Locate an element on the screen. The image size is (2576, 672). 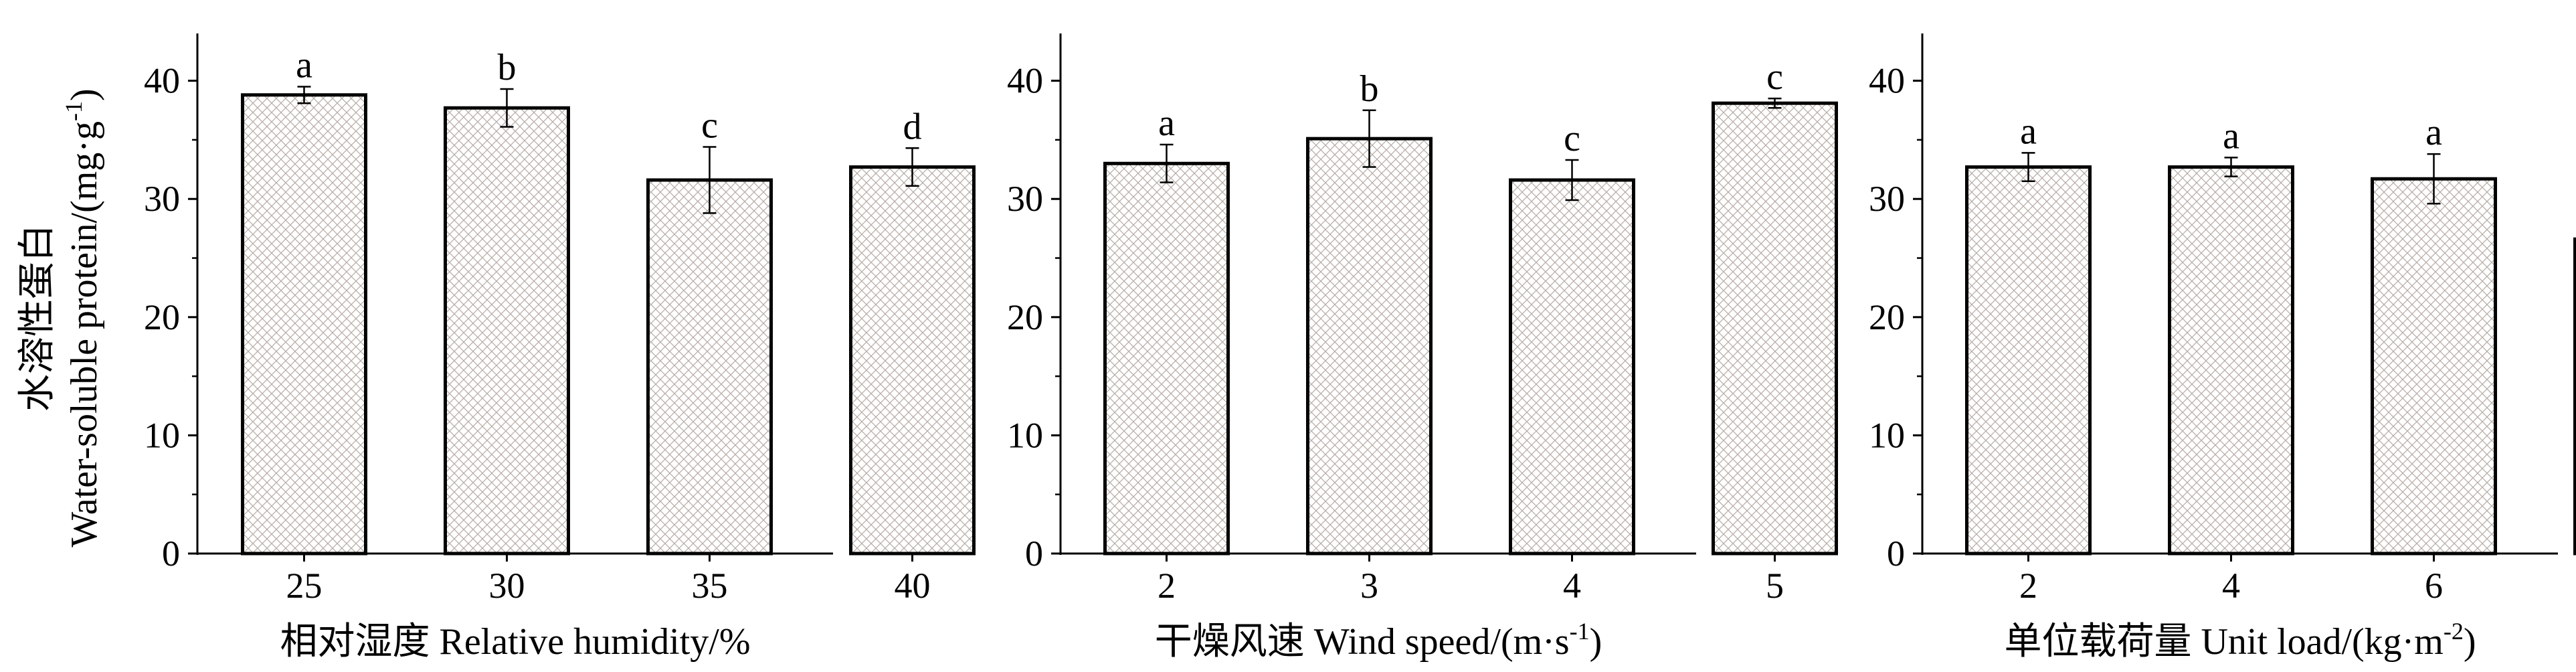
y-axis-title: 水溶性蛋白 Water-soluble protein/(mg·g-1) is located at coordinates (61, 317).